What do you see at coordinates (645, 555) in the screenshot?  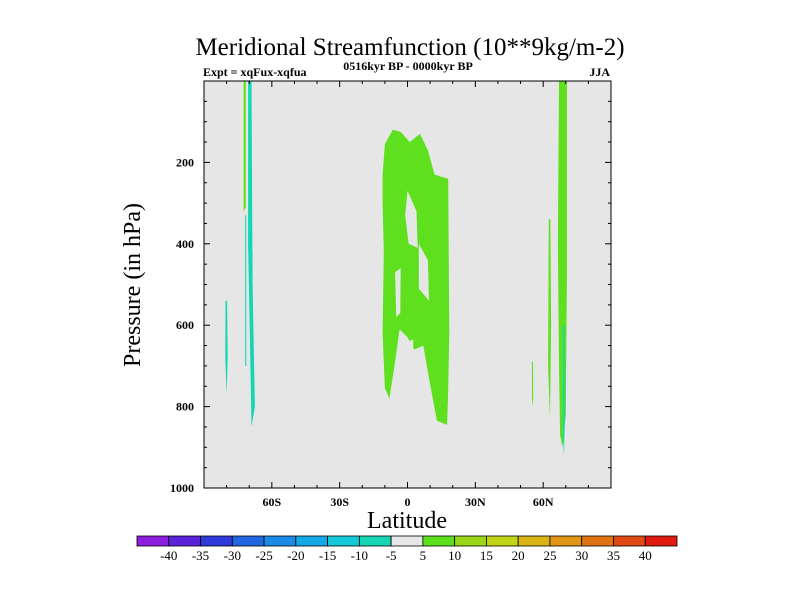 I see `colorbar-label: 40` at bounding box center [645, 555].